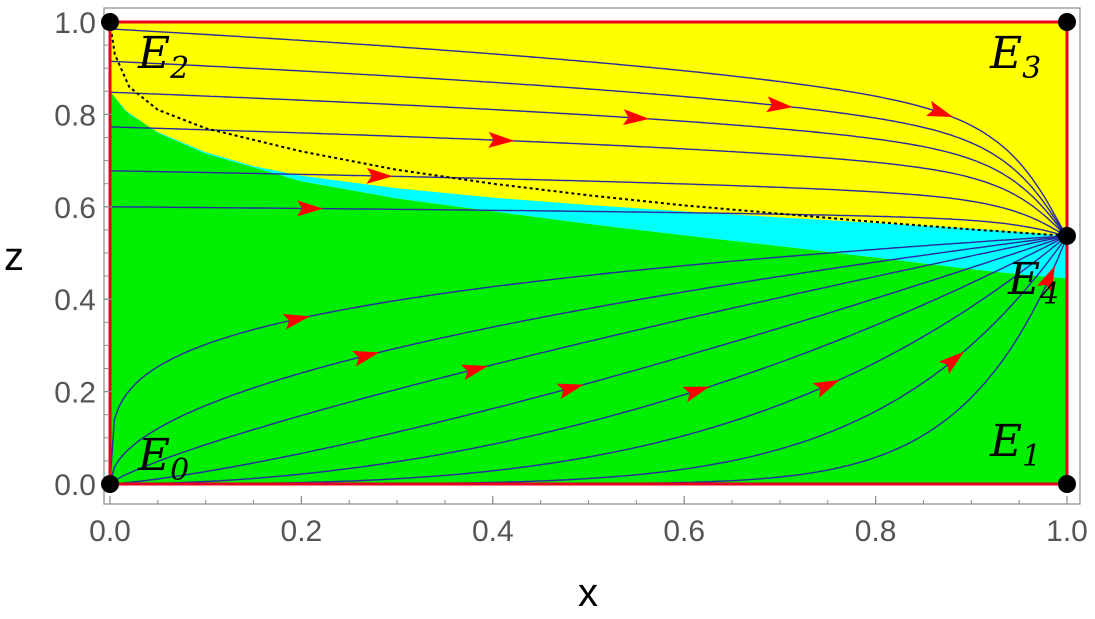 The height and width of the screenshot is (619, 1095). What do you see at coordinates (1049, 294) in the screenshot?
I see `equilibrium-subscript: 4` at bounding box center [1049, 294].